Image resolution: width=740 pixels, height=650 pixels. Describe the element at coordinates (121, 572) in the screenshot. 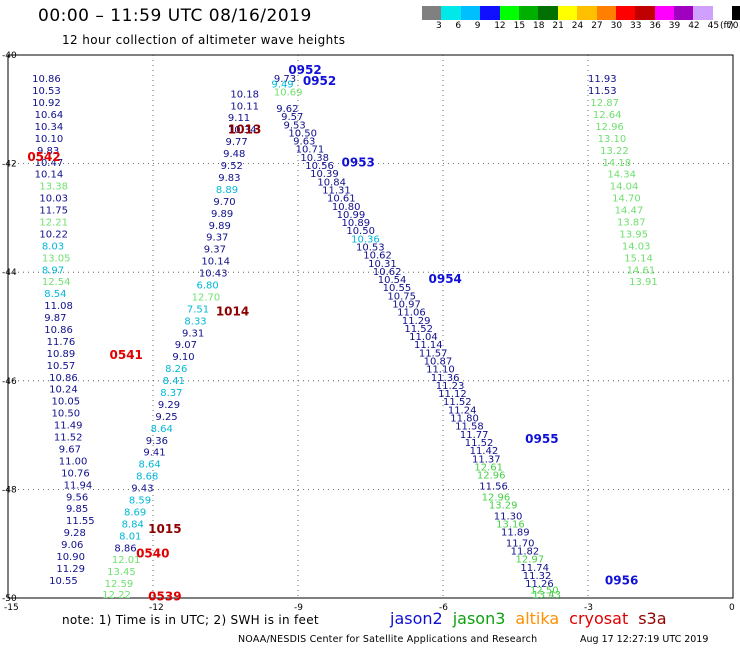

I see `wave-height-label: 13.45` at that location.